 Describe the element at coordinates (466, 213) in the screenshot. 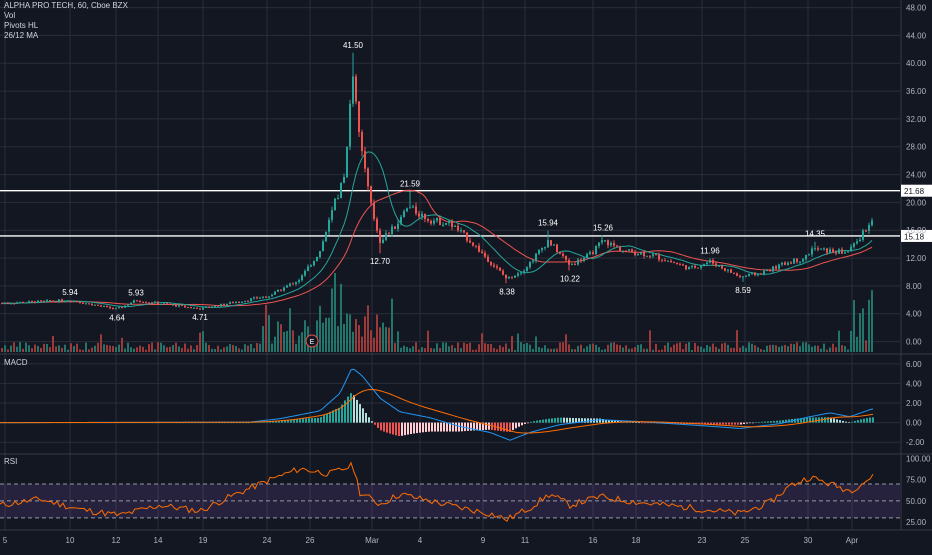

I see `horizontal-levels: 21.68 15.18` at that location.